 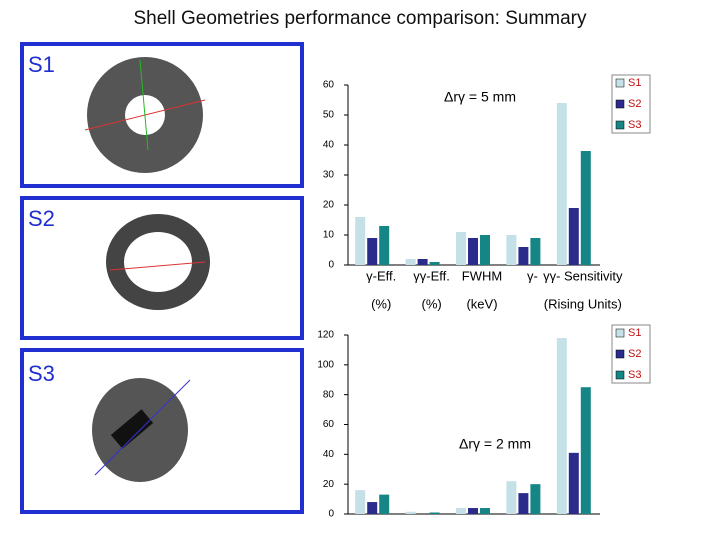 I want to click on y-tick-label: 80, so click(x=329, y=394).